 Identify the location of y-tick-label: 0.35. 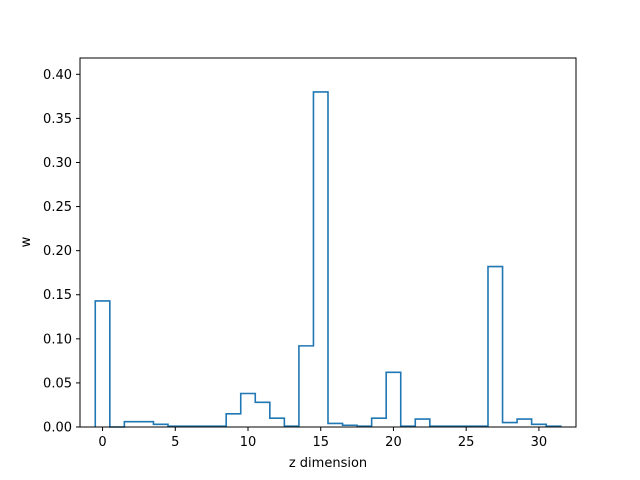
(57, 119).